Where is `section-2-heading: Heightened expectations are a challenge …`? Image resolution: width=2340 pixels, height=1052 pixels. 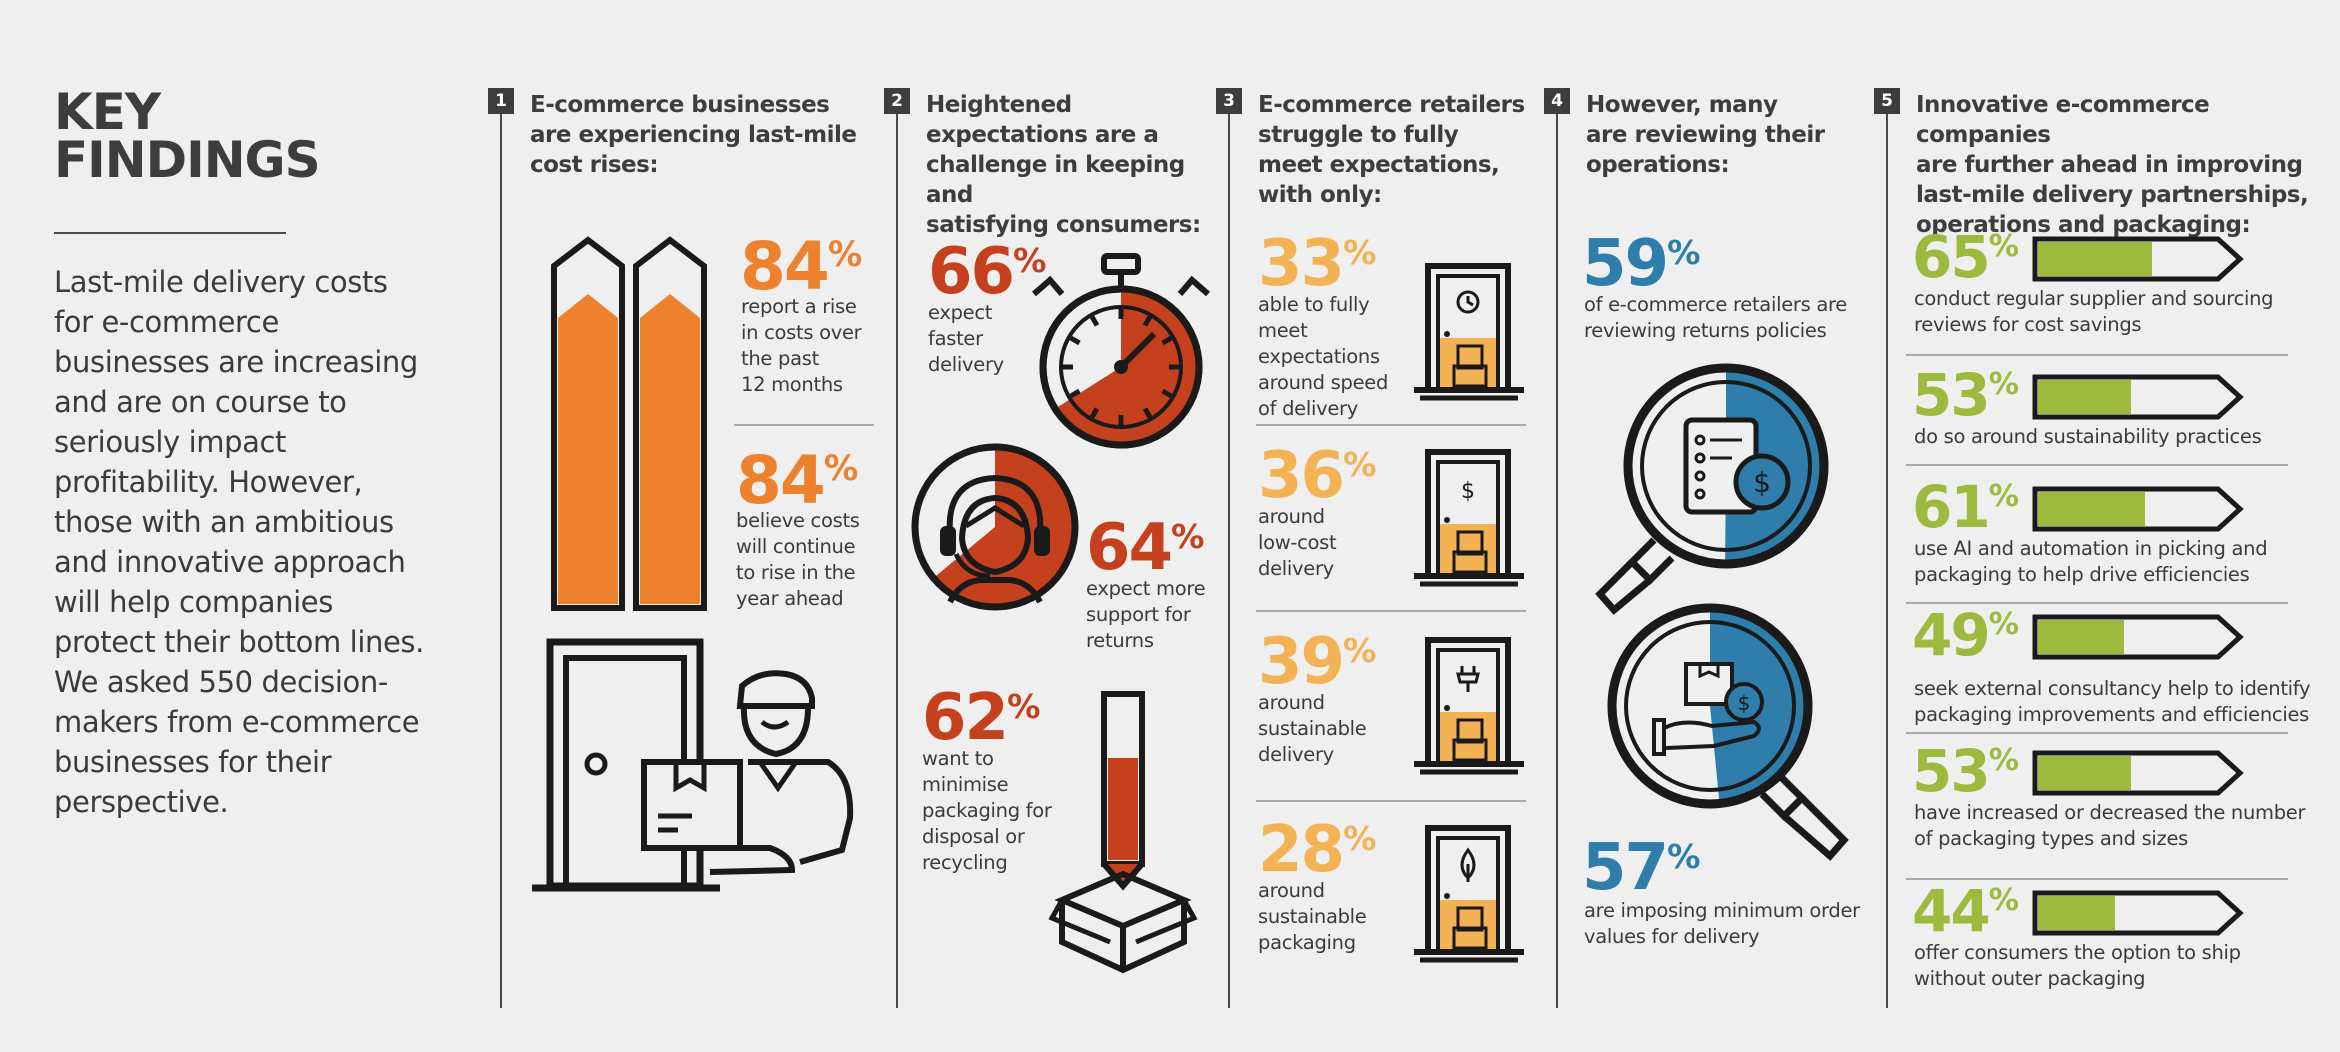 section-2-heading: Heightened expectations are a challenge … is located at coordinates (1063, 165).